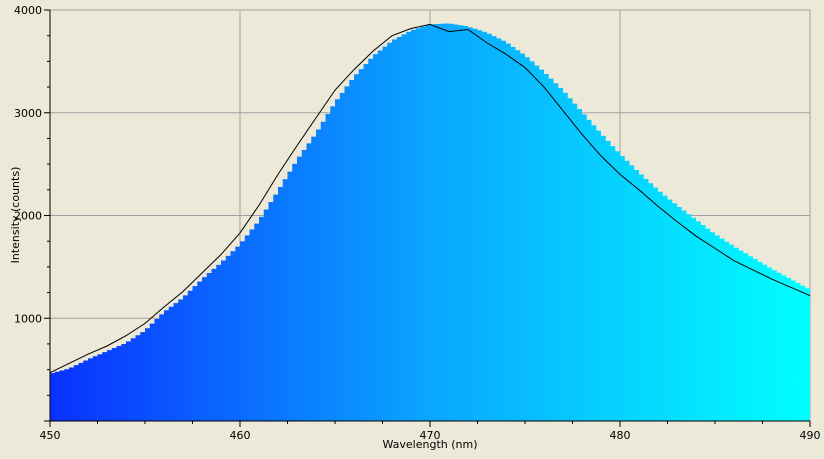 This screenshot has height=459, width=824. I want to click on x-tick-label: 460, so click(240, 435).